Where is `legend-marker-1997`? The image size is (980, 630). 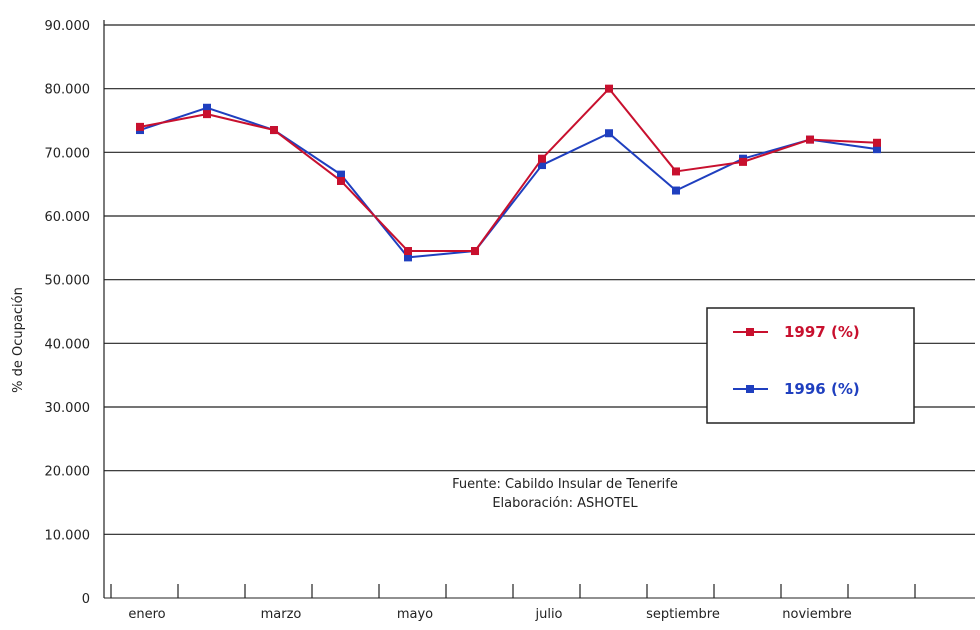 legend-marker-1997 is located at coordinates (750, 332).